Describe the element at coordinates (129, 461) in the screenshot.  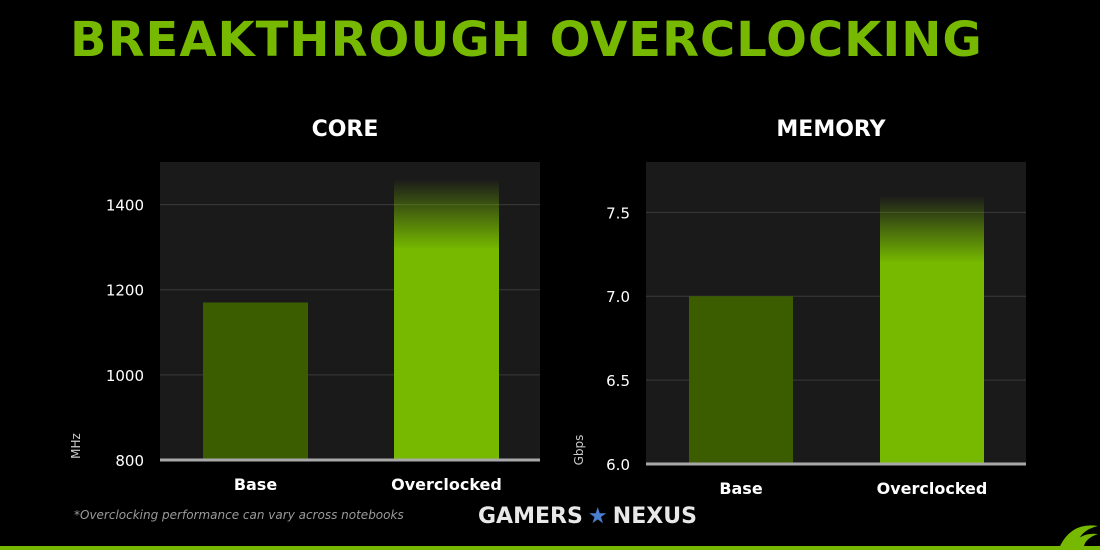
I see `y-tick-label-0-0: 800` at that location.